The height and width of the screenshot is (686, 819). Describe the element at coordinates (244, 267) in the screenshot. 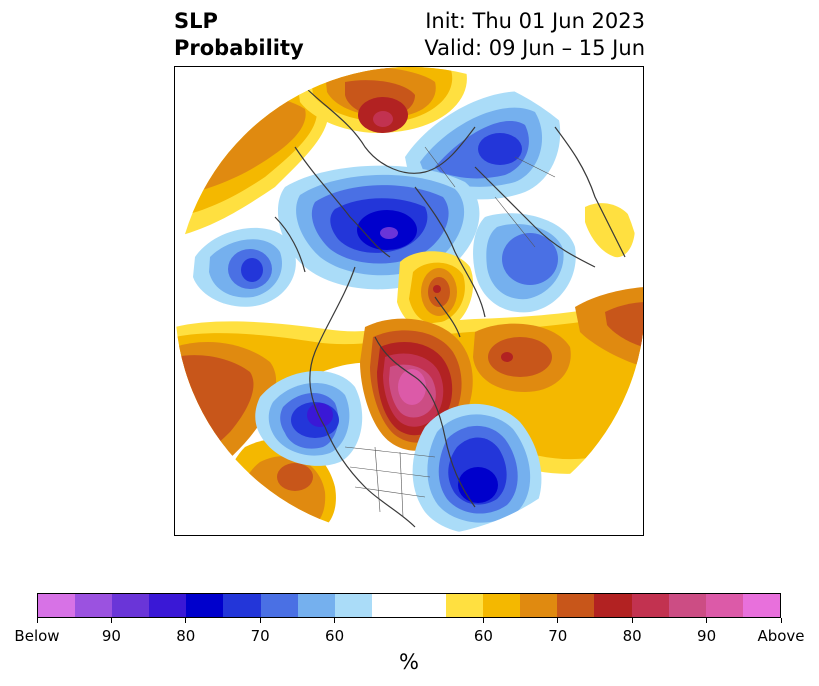

I see `anomaly-pacific-below` at that location.